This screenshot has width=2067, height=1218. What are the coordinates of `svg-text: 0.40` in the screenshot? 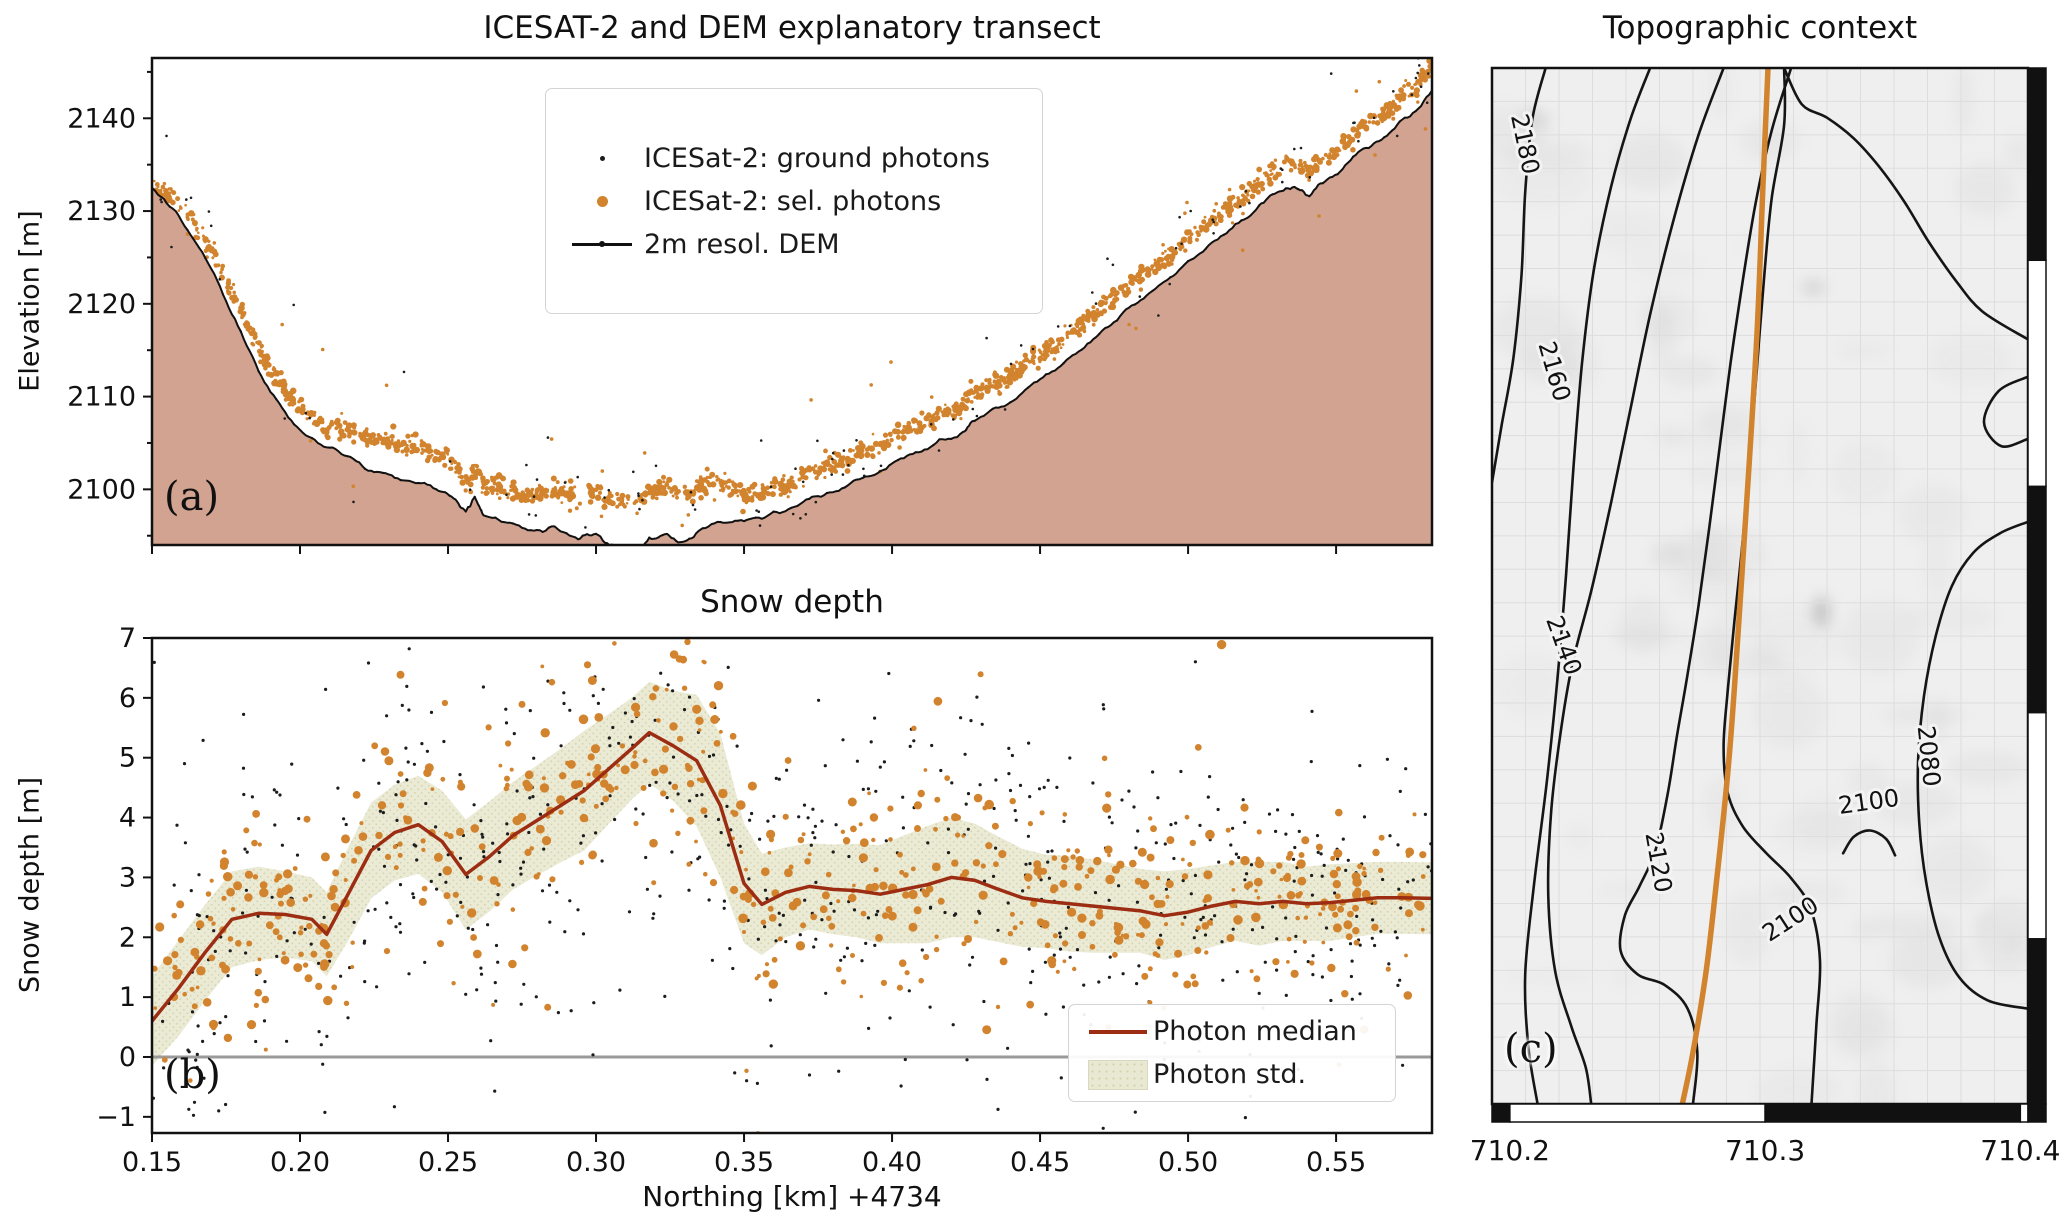 It's located at (892, 1162).